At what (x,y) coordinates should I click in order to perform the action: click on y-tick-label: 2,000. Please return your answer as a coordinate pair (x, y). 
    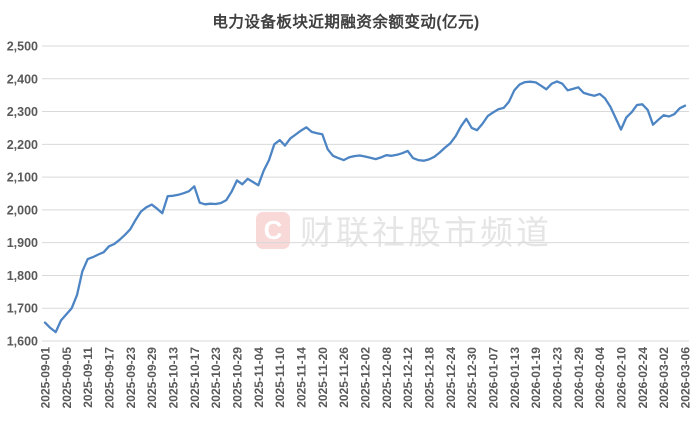
    Looking at the image, I should click on (22, 210).